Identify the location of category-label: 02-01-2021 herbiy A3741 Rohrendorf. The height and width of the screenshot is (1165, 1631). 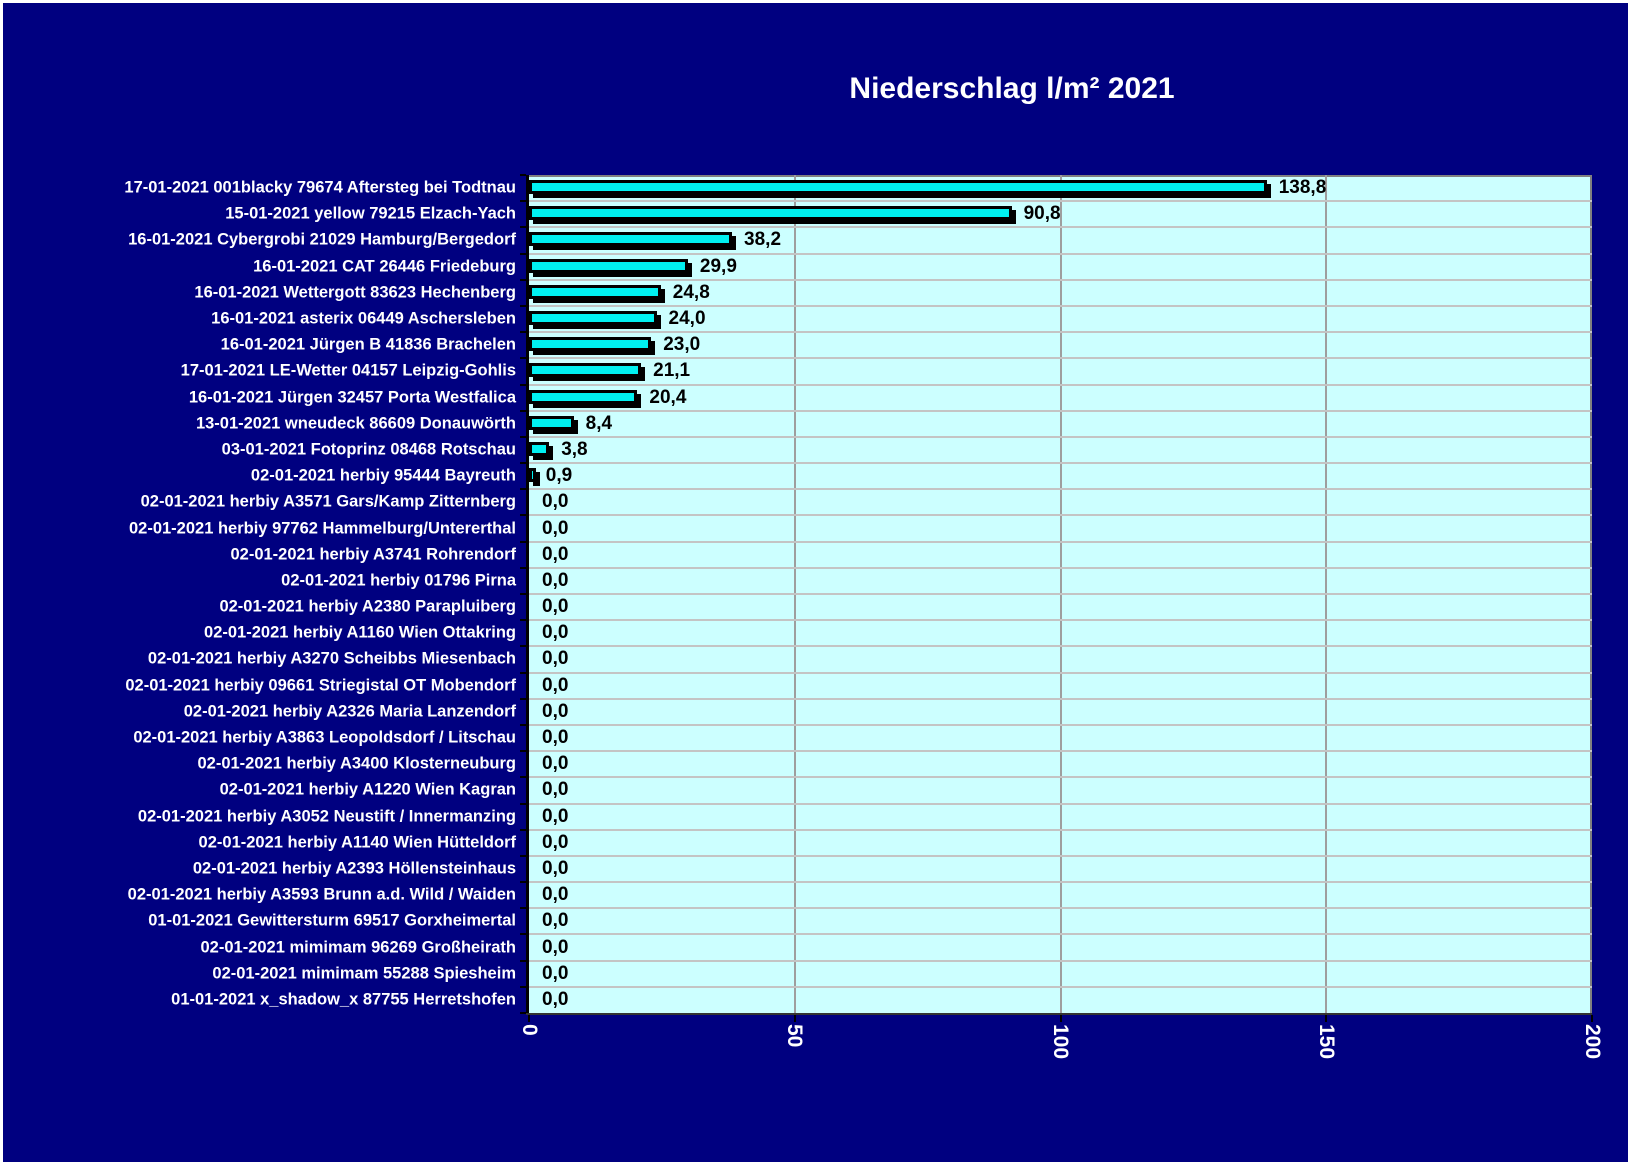
(373, 554).